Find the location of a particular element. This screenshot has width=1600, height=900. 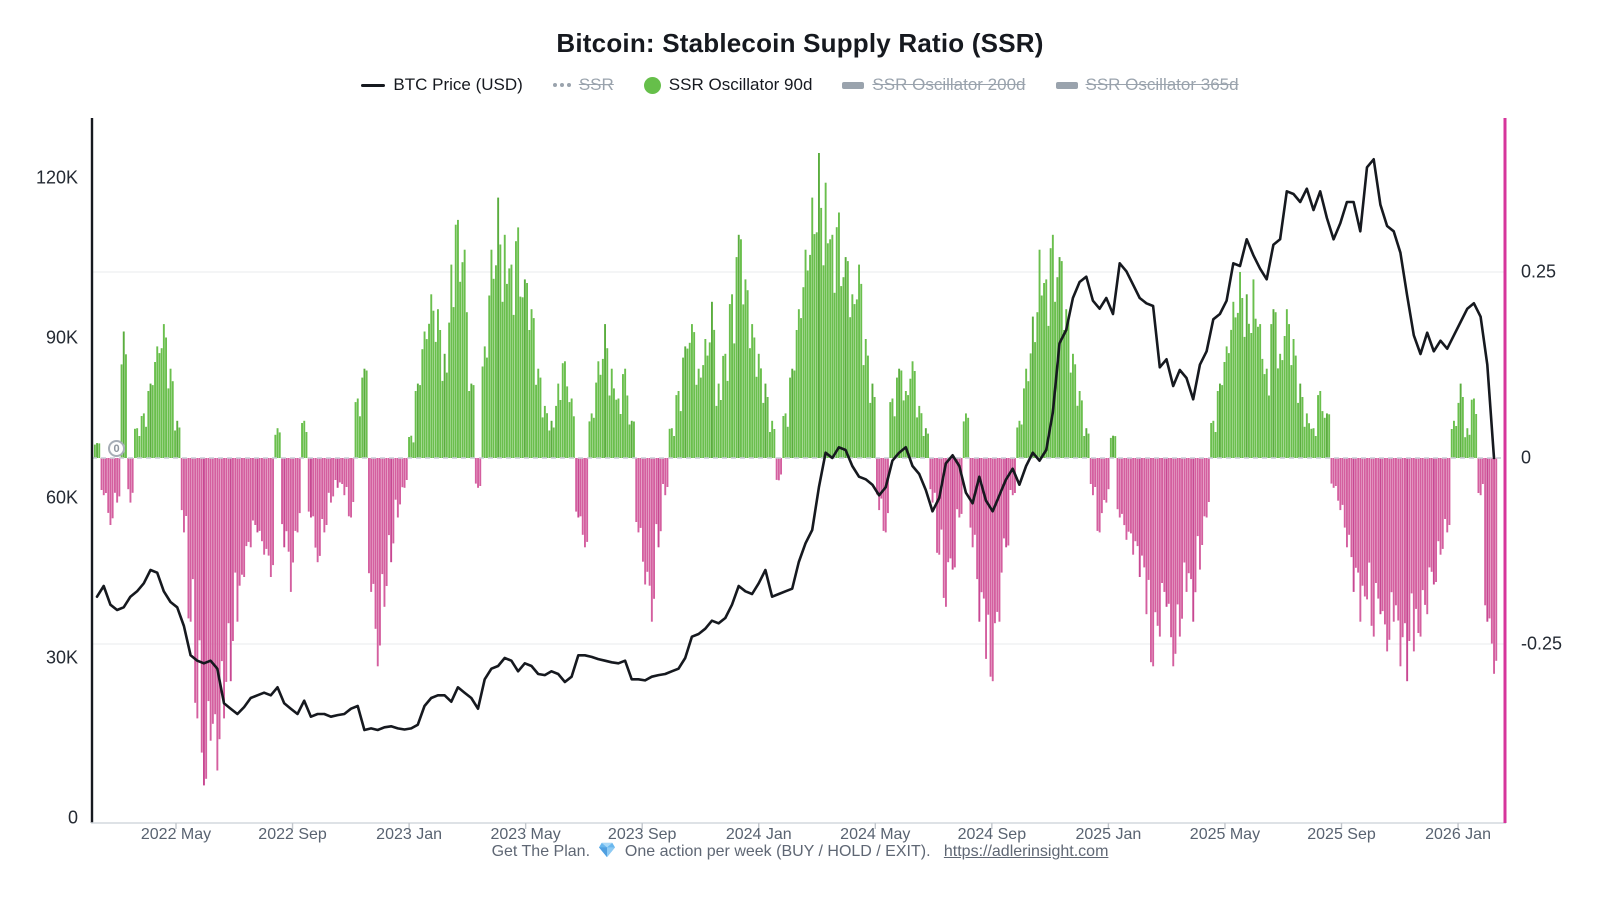

legend-label: SSR is located at coordinates (596, 84).